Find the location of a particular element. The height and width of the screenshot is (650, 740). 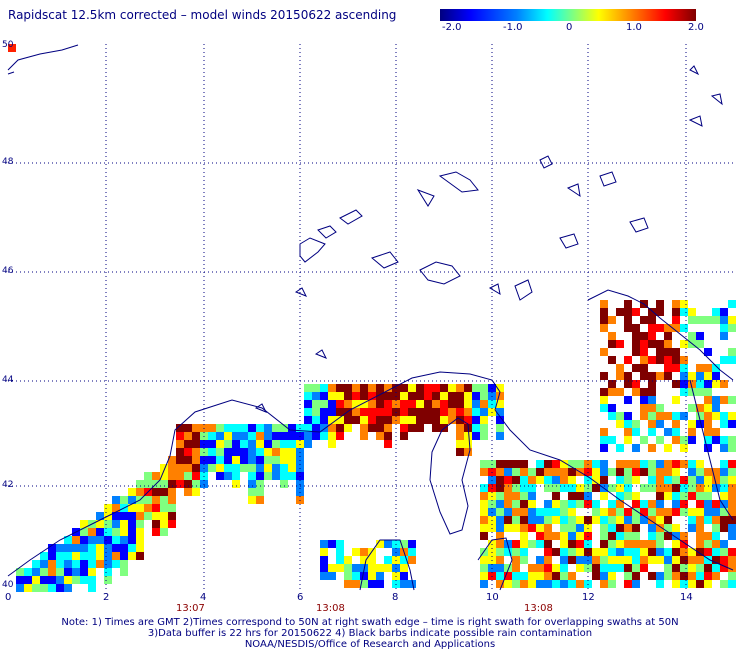

lon-label: 2 is located at coordinates (106, 597).